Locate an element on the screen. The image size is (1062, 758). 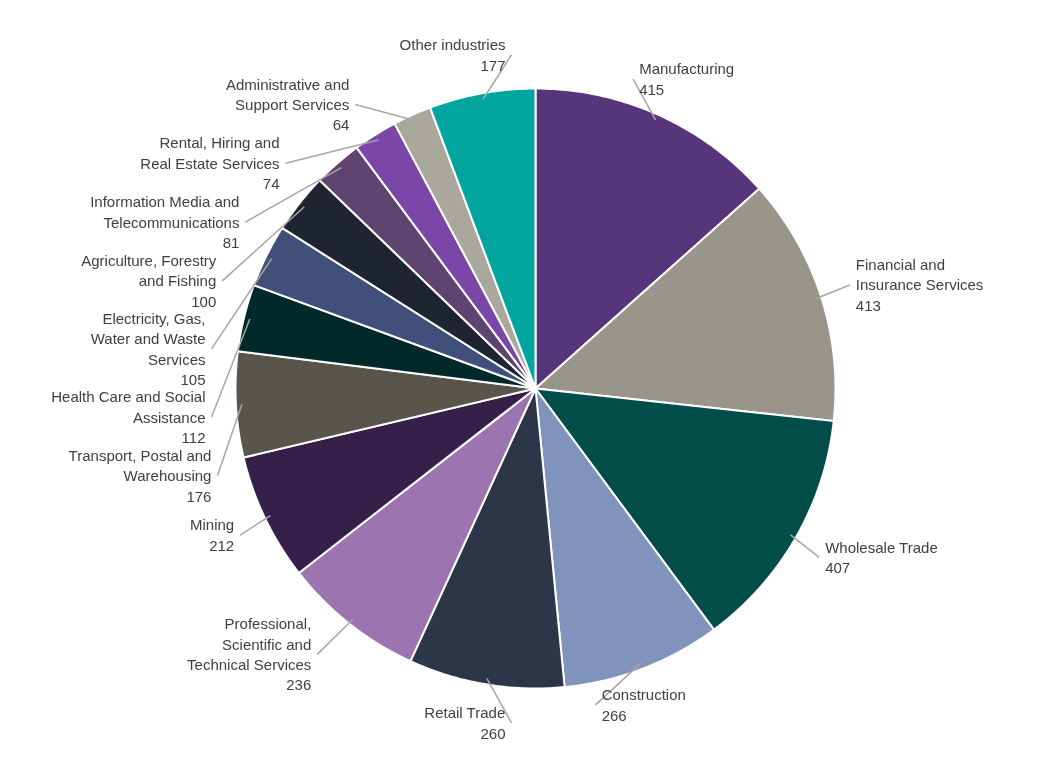
data-label: 407 is located at coordinates (838, 567).